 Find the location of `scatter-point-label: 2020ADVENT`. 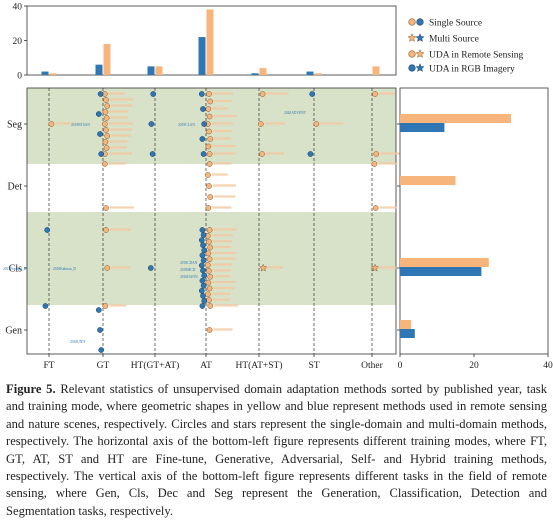

scatter-point-label: 2020ADVENT is located at coordinates (295, 113).